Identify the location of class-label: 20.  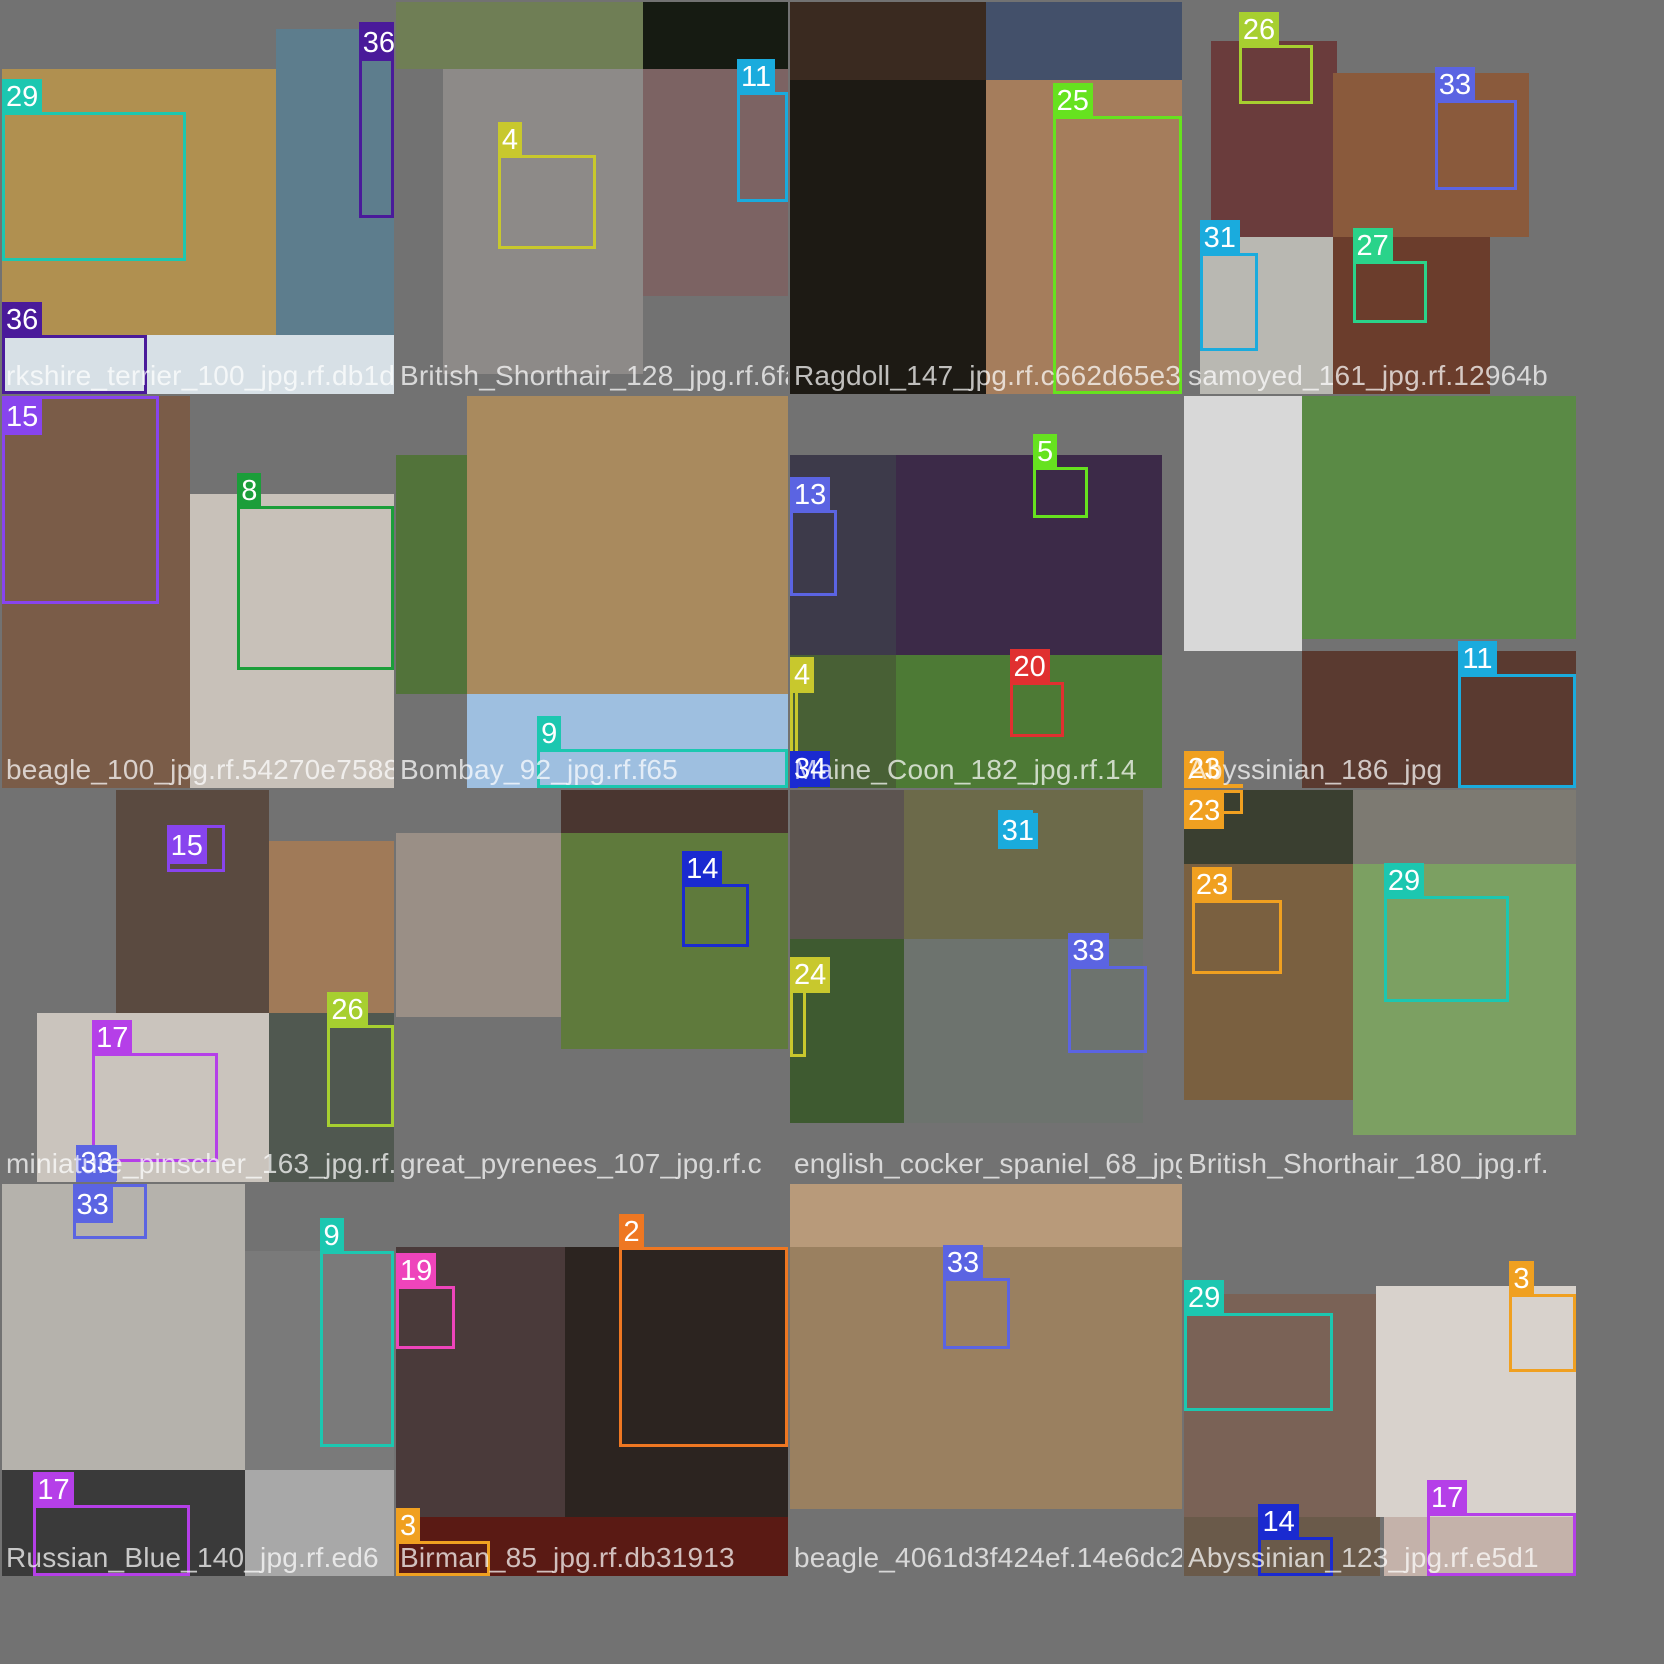
(1029, 667).